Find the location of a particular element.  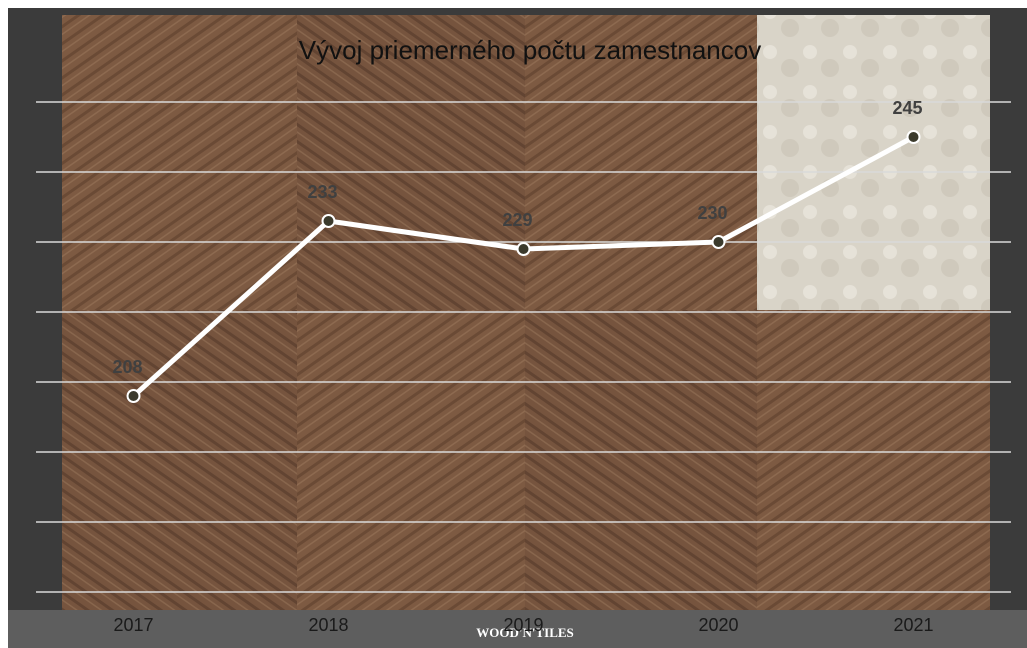

data-label: 245 is located at coordinates (907, 108).